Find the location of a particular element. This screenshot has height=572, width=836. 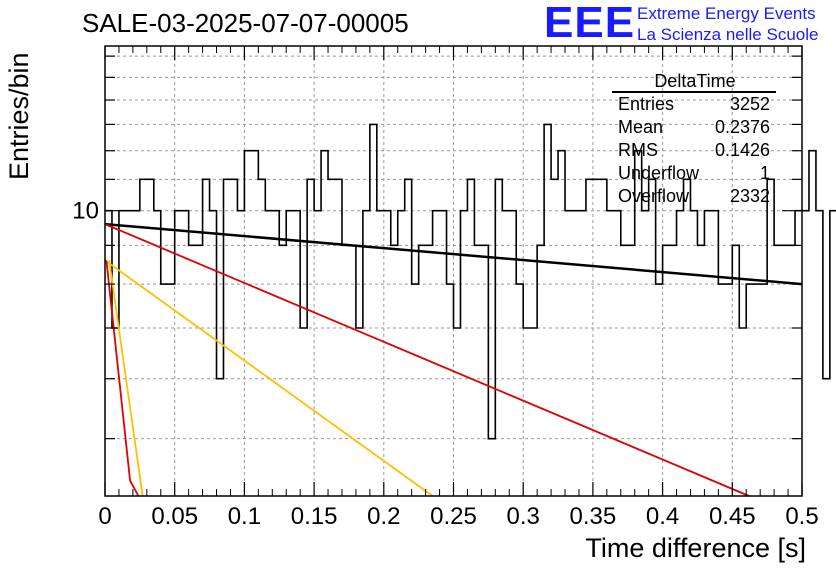

x-tick-label: 0 is located at coordinates (104, 516).